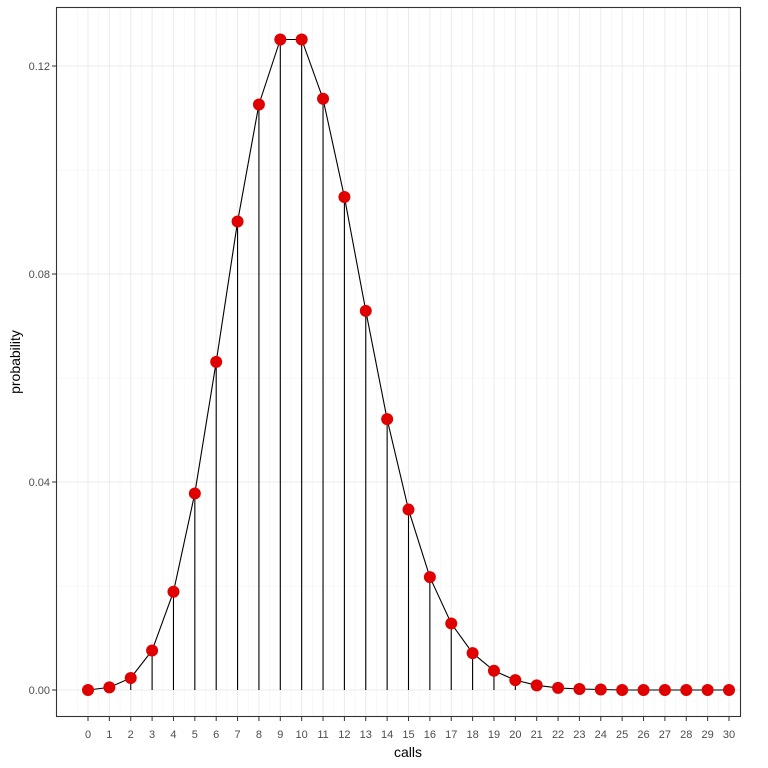  I want to click on x-tick-label: 12, so click(344, 735).